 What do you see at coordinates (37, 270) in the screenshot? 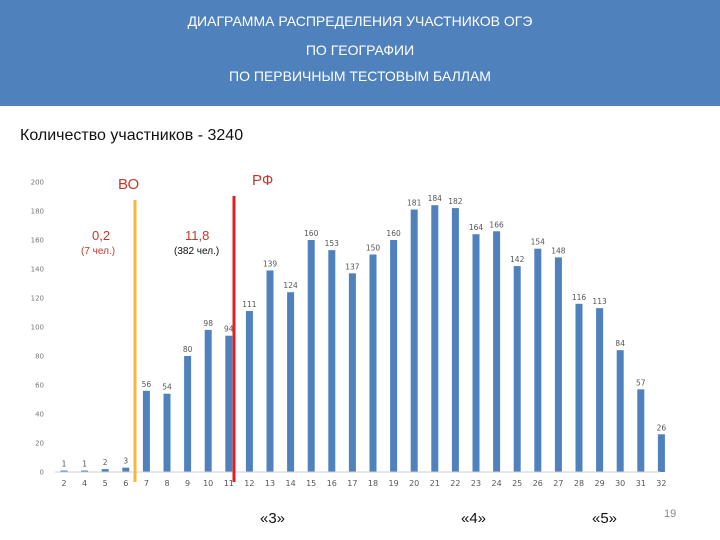
I see `y-tick-label: 140` at bounding box center [37, 270].